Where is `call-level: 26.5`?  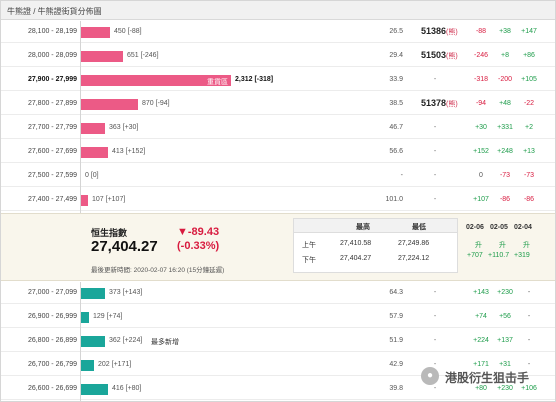
call-level: 26.5 is located at coordinates (396, 31).